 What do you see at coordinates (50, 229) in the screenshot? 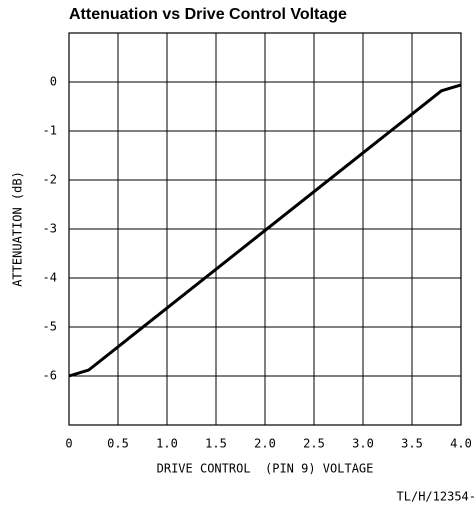
I see `y-tick-label: -3` at bounding box center [50, 229].